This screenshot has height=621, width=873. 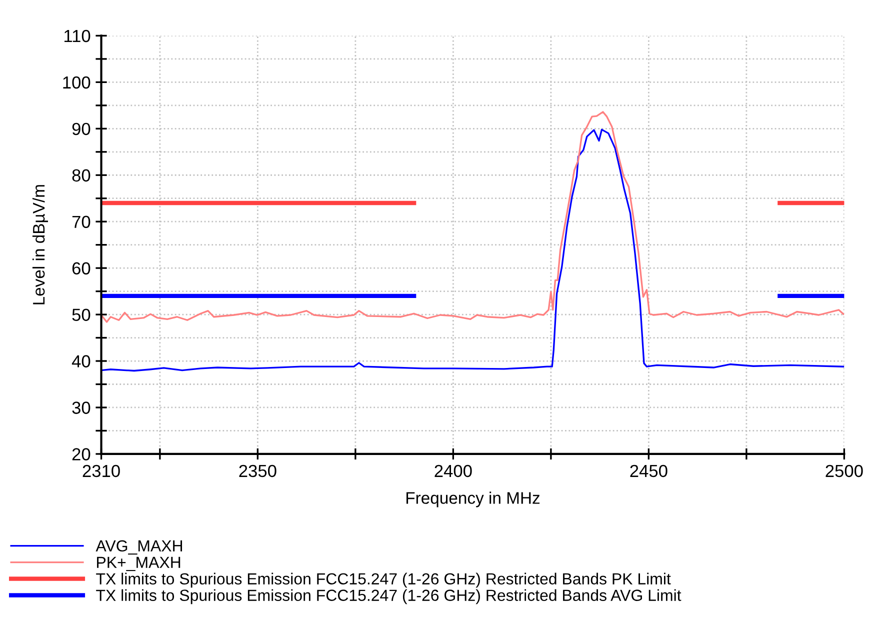 I want to click on y-tick-label: 70, so click(x=81, y=222).